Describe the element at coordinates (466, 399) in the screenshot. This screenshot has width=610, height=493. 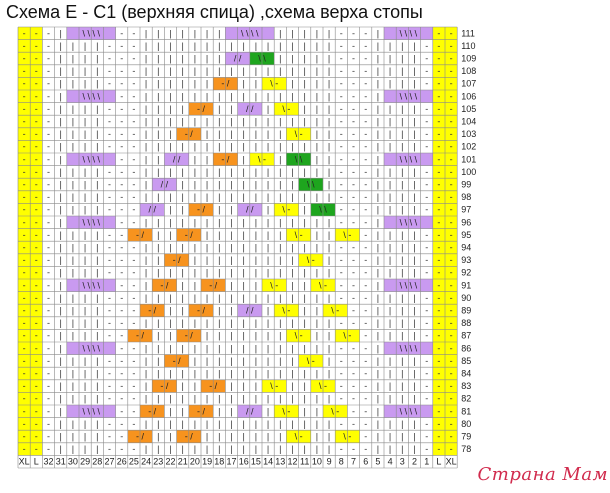
I see `row-number: 82` at that location.